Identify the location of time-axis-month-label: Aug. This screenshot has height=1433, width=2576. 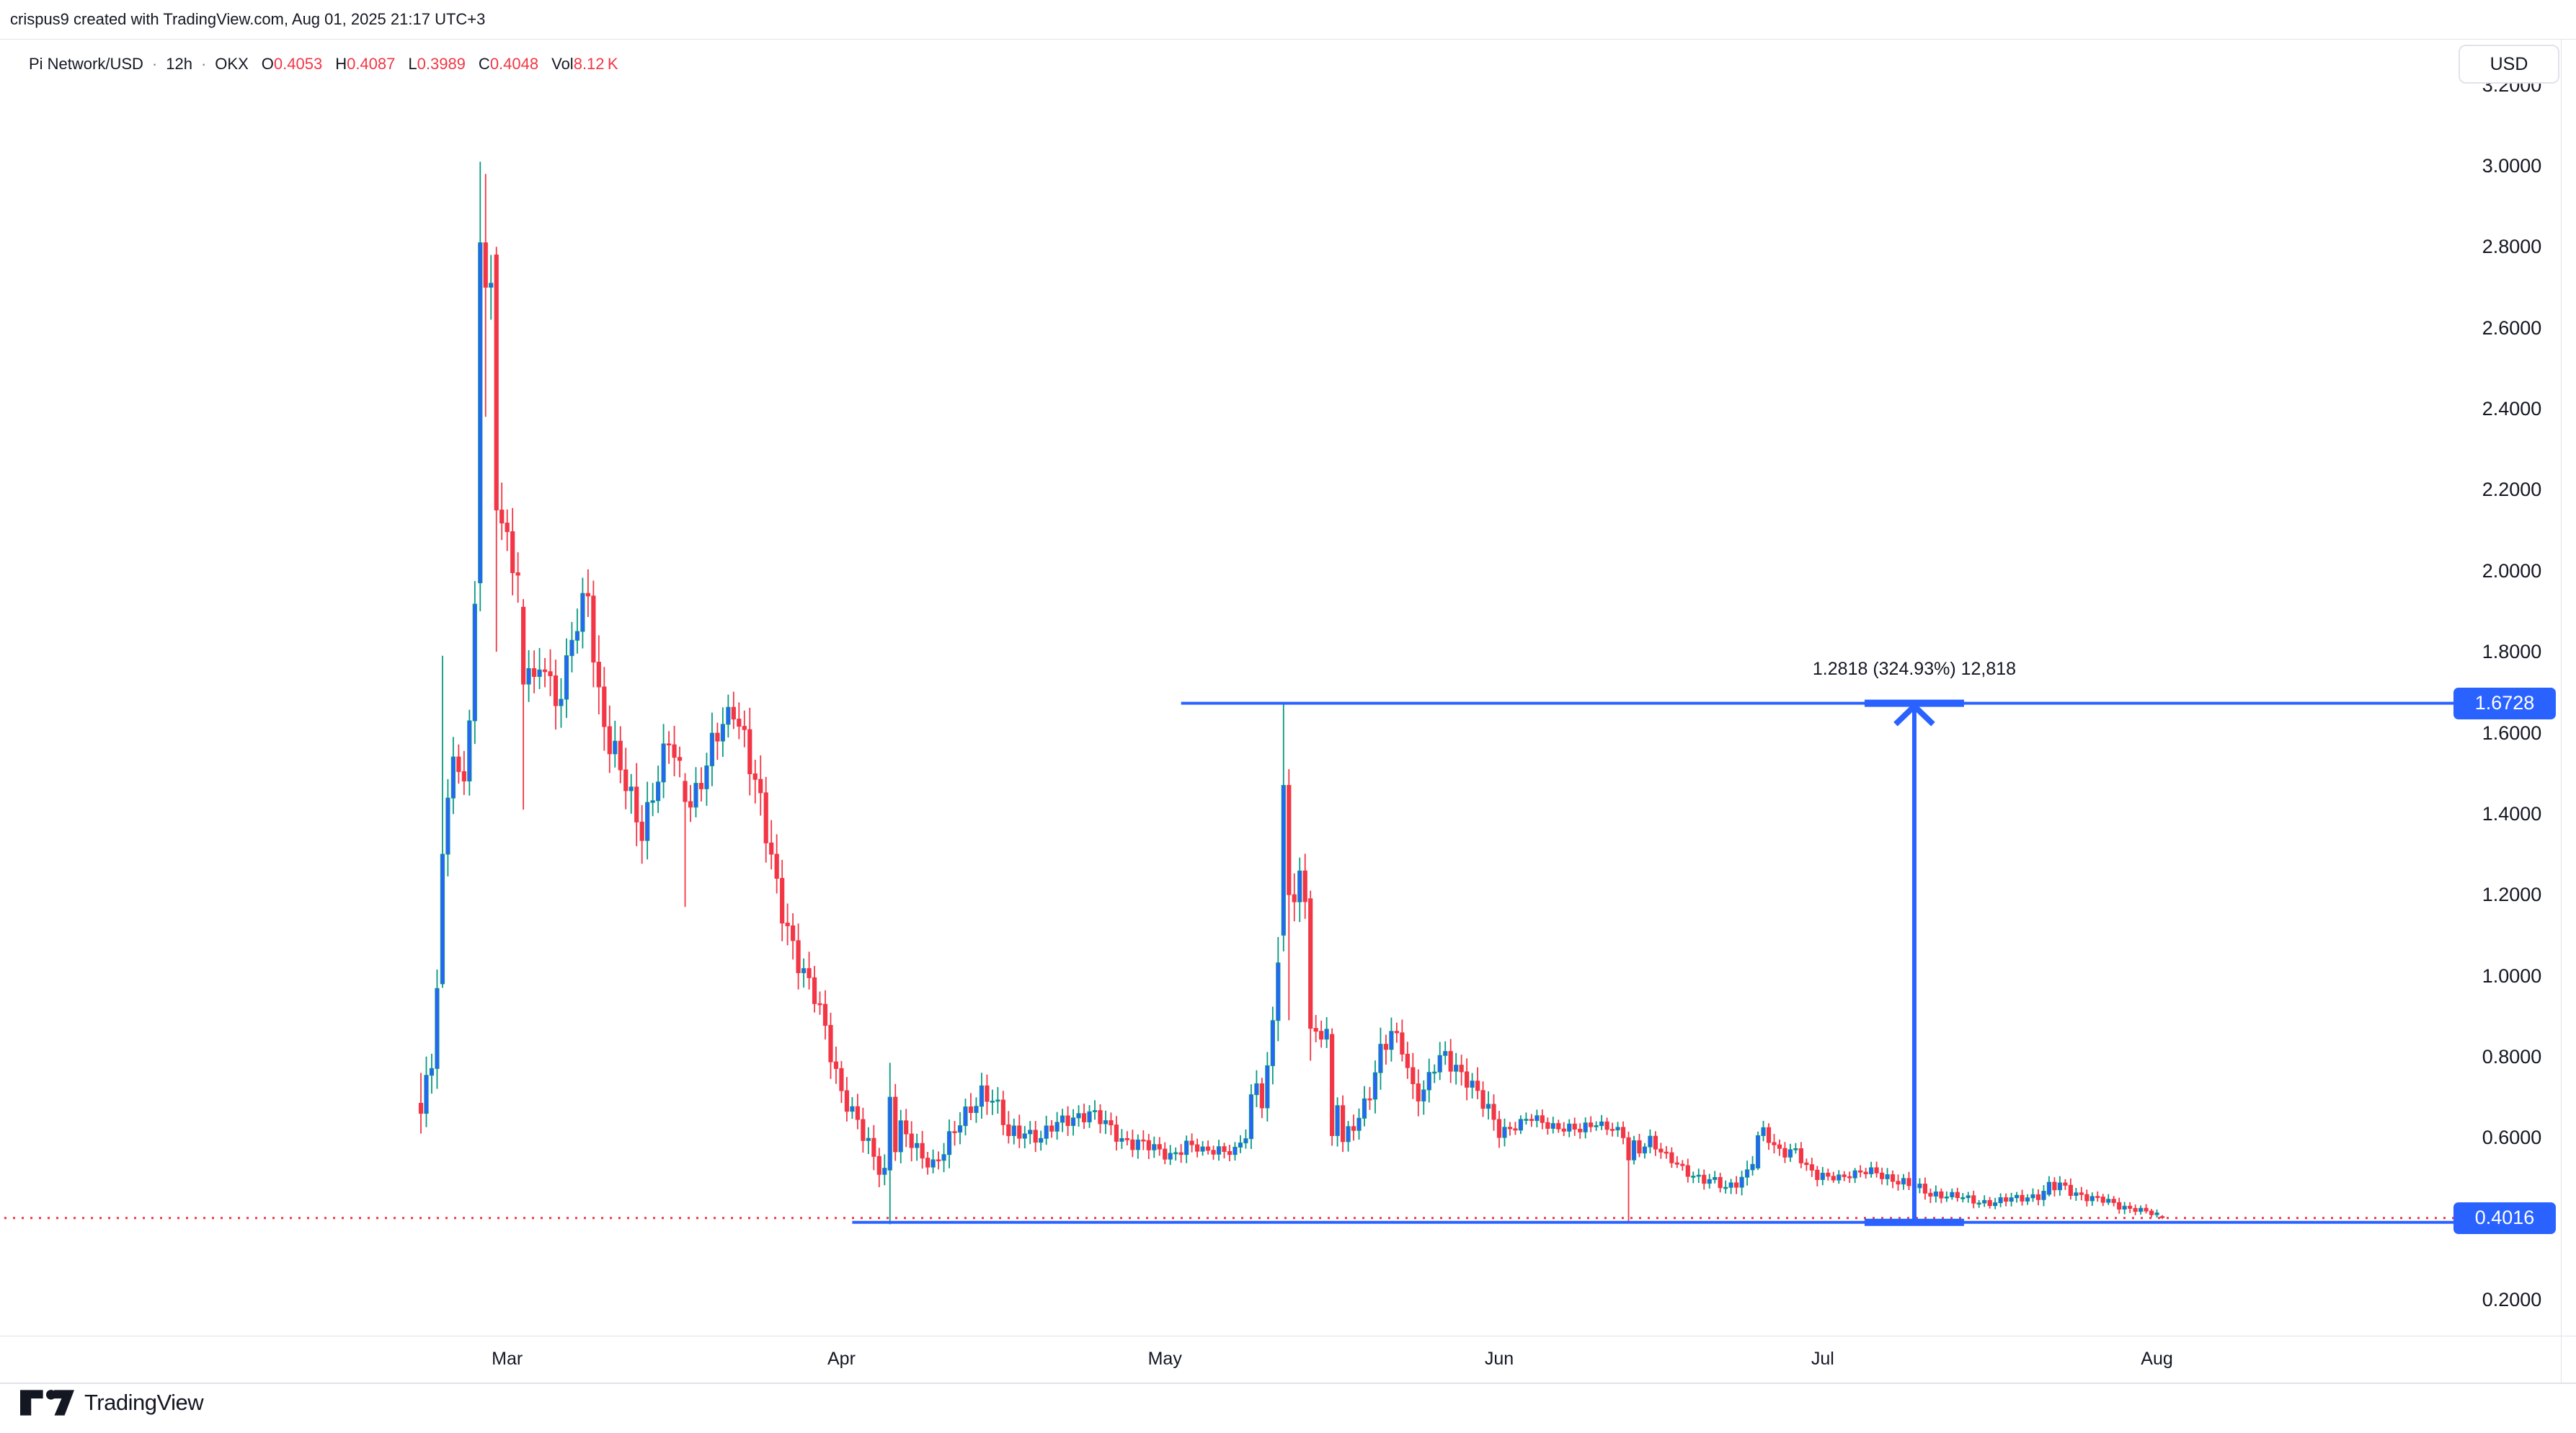
(2157, 1359).